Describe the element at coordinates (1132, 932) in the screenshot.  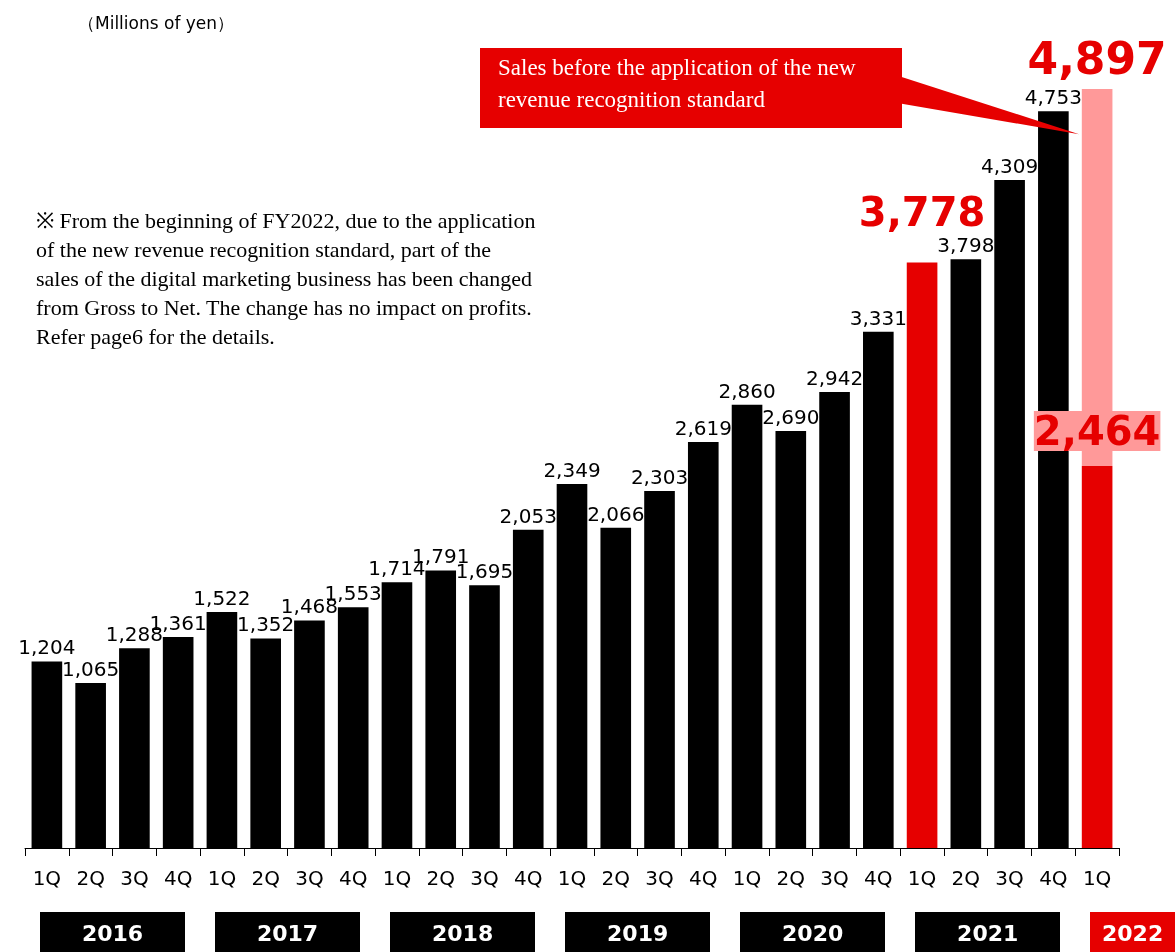
I see `text: 2022` at that location.